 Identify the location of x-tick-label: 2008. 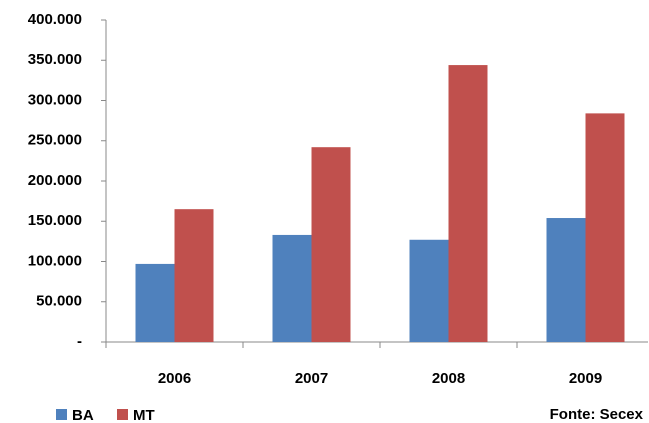
(448, 378).